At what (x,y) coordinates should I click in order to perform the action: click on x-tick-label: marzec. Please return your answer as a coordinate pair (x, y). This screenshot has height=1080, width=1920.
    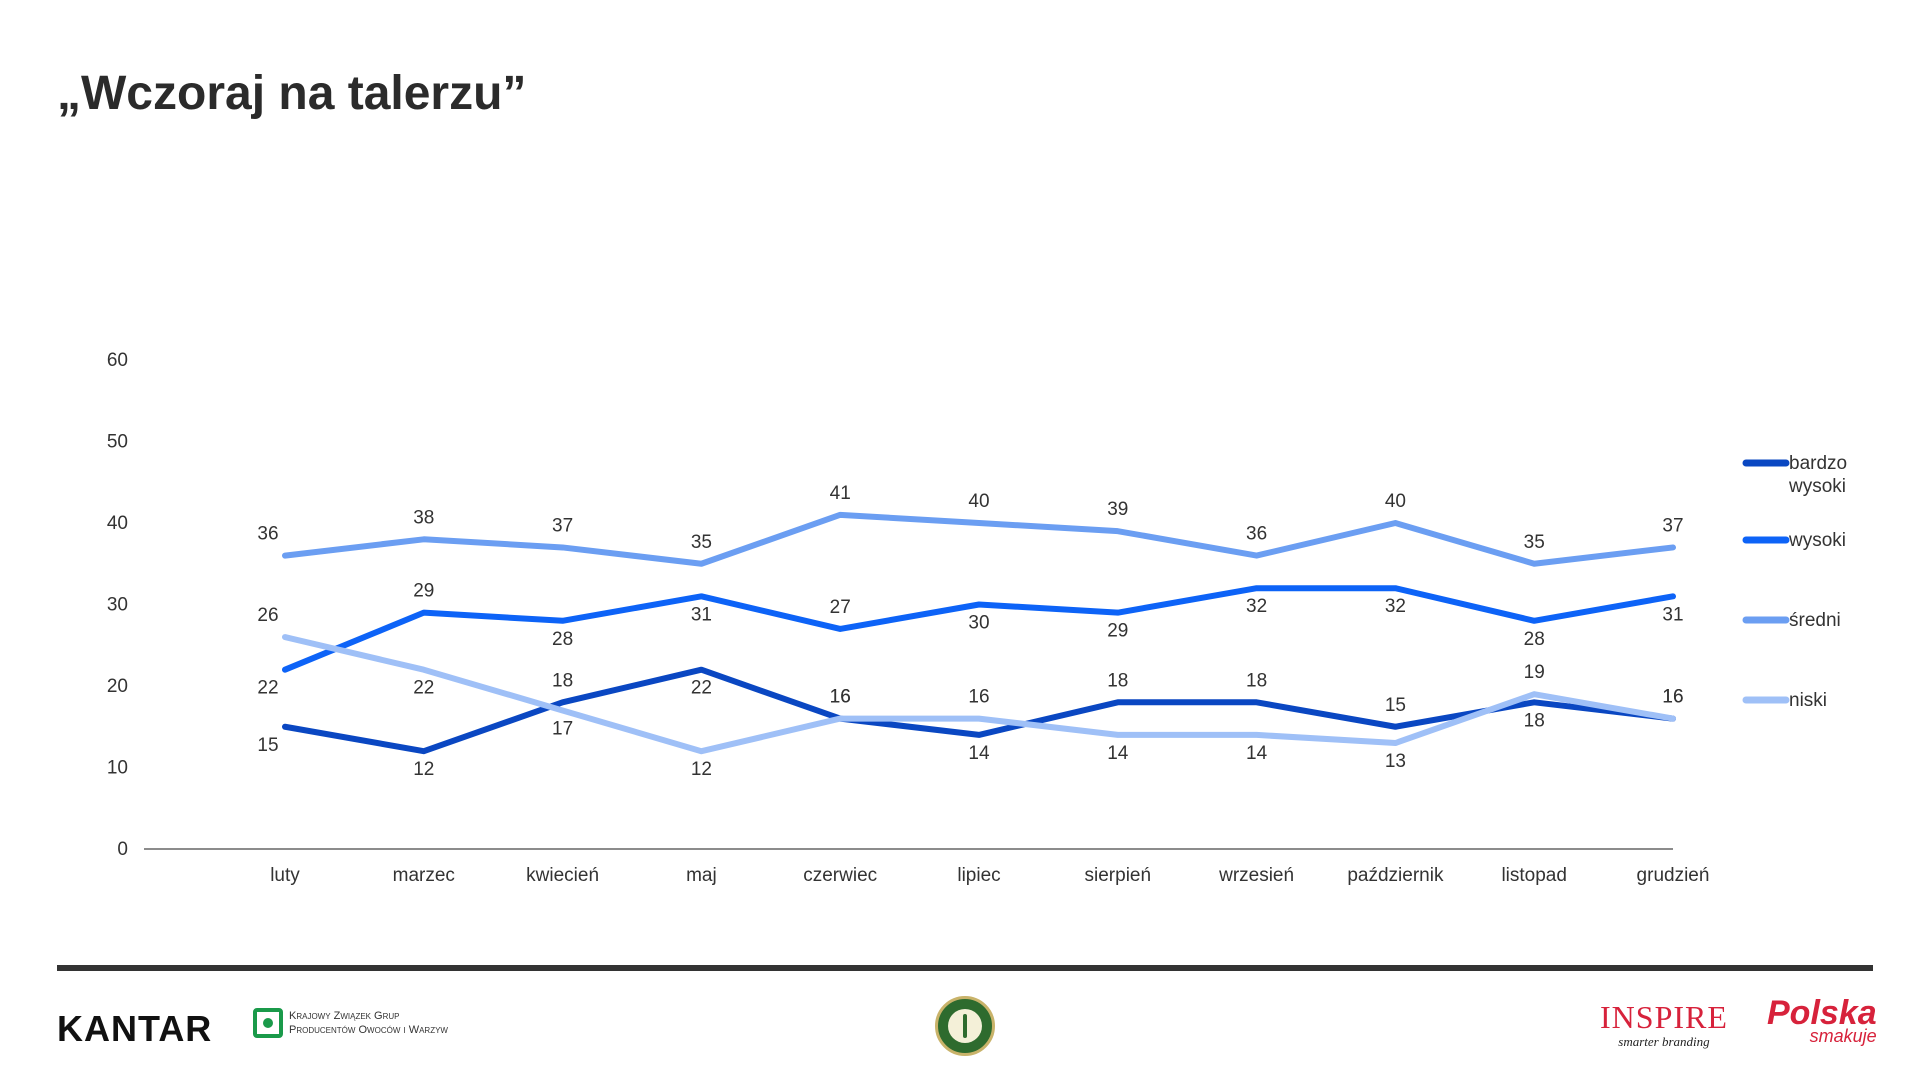
    Looking at the image, I should click on (424, 875).